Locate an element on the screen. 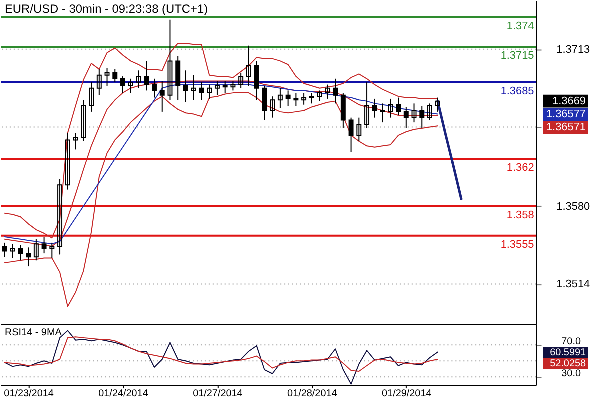 The height and width of the screenshot is (400, 590). text: 52.0258 is located at coordinates (568, 364).